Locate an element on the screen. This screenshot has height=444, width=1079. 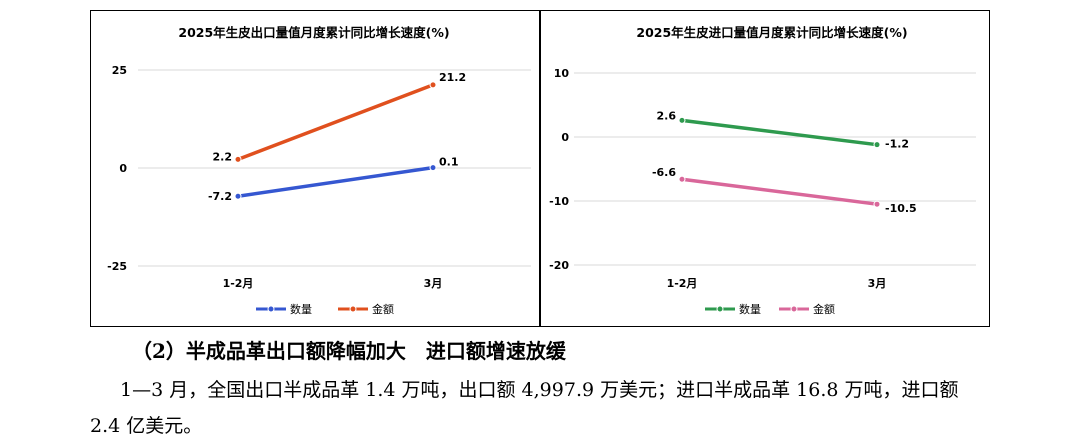
import-data-label: -1.2 is located at coordinates (897, 144).